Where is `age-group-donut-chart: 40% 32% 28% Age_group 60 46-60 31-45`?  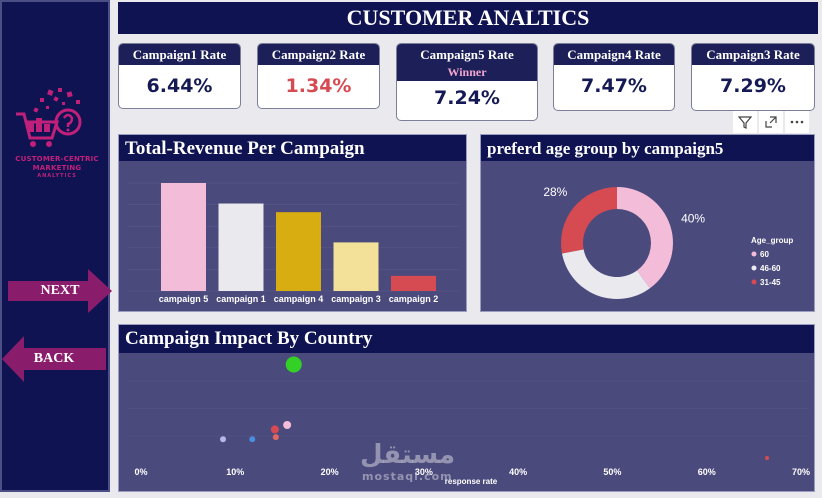
age-group-donut-chart: 40% 32% 28% Age_group 60 46-60 31-45 is located at coordinates (668, 254).